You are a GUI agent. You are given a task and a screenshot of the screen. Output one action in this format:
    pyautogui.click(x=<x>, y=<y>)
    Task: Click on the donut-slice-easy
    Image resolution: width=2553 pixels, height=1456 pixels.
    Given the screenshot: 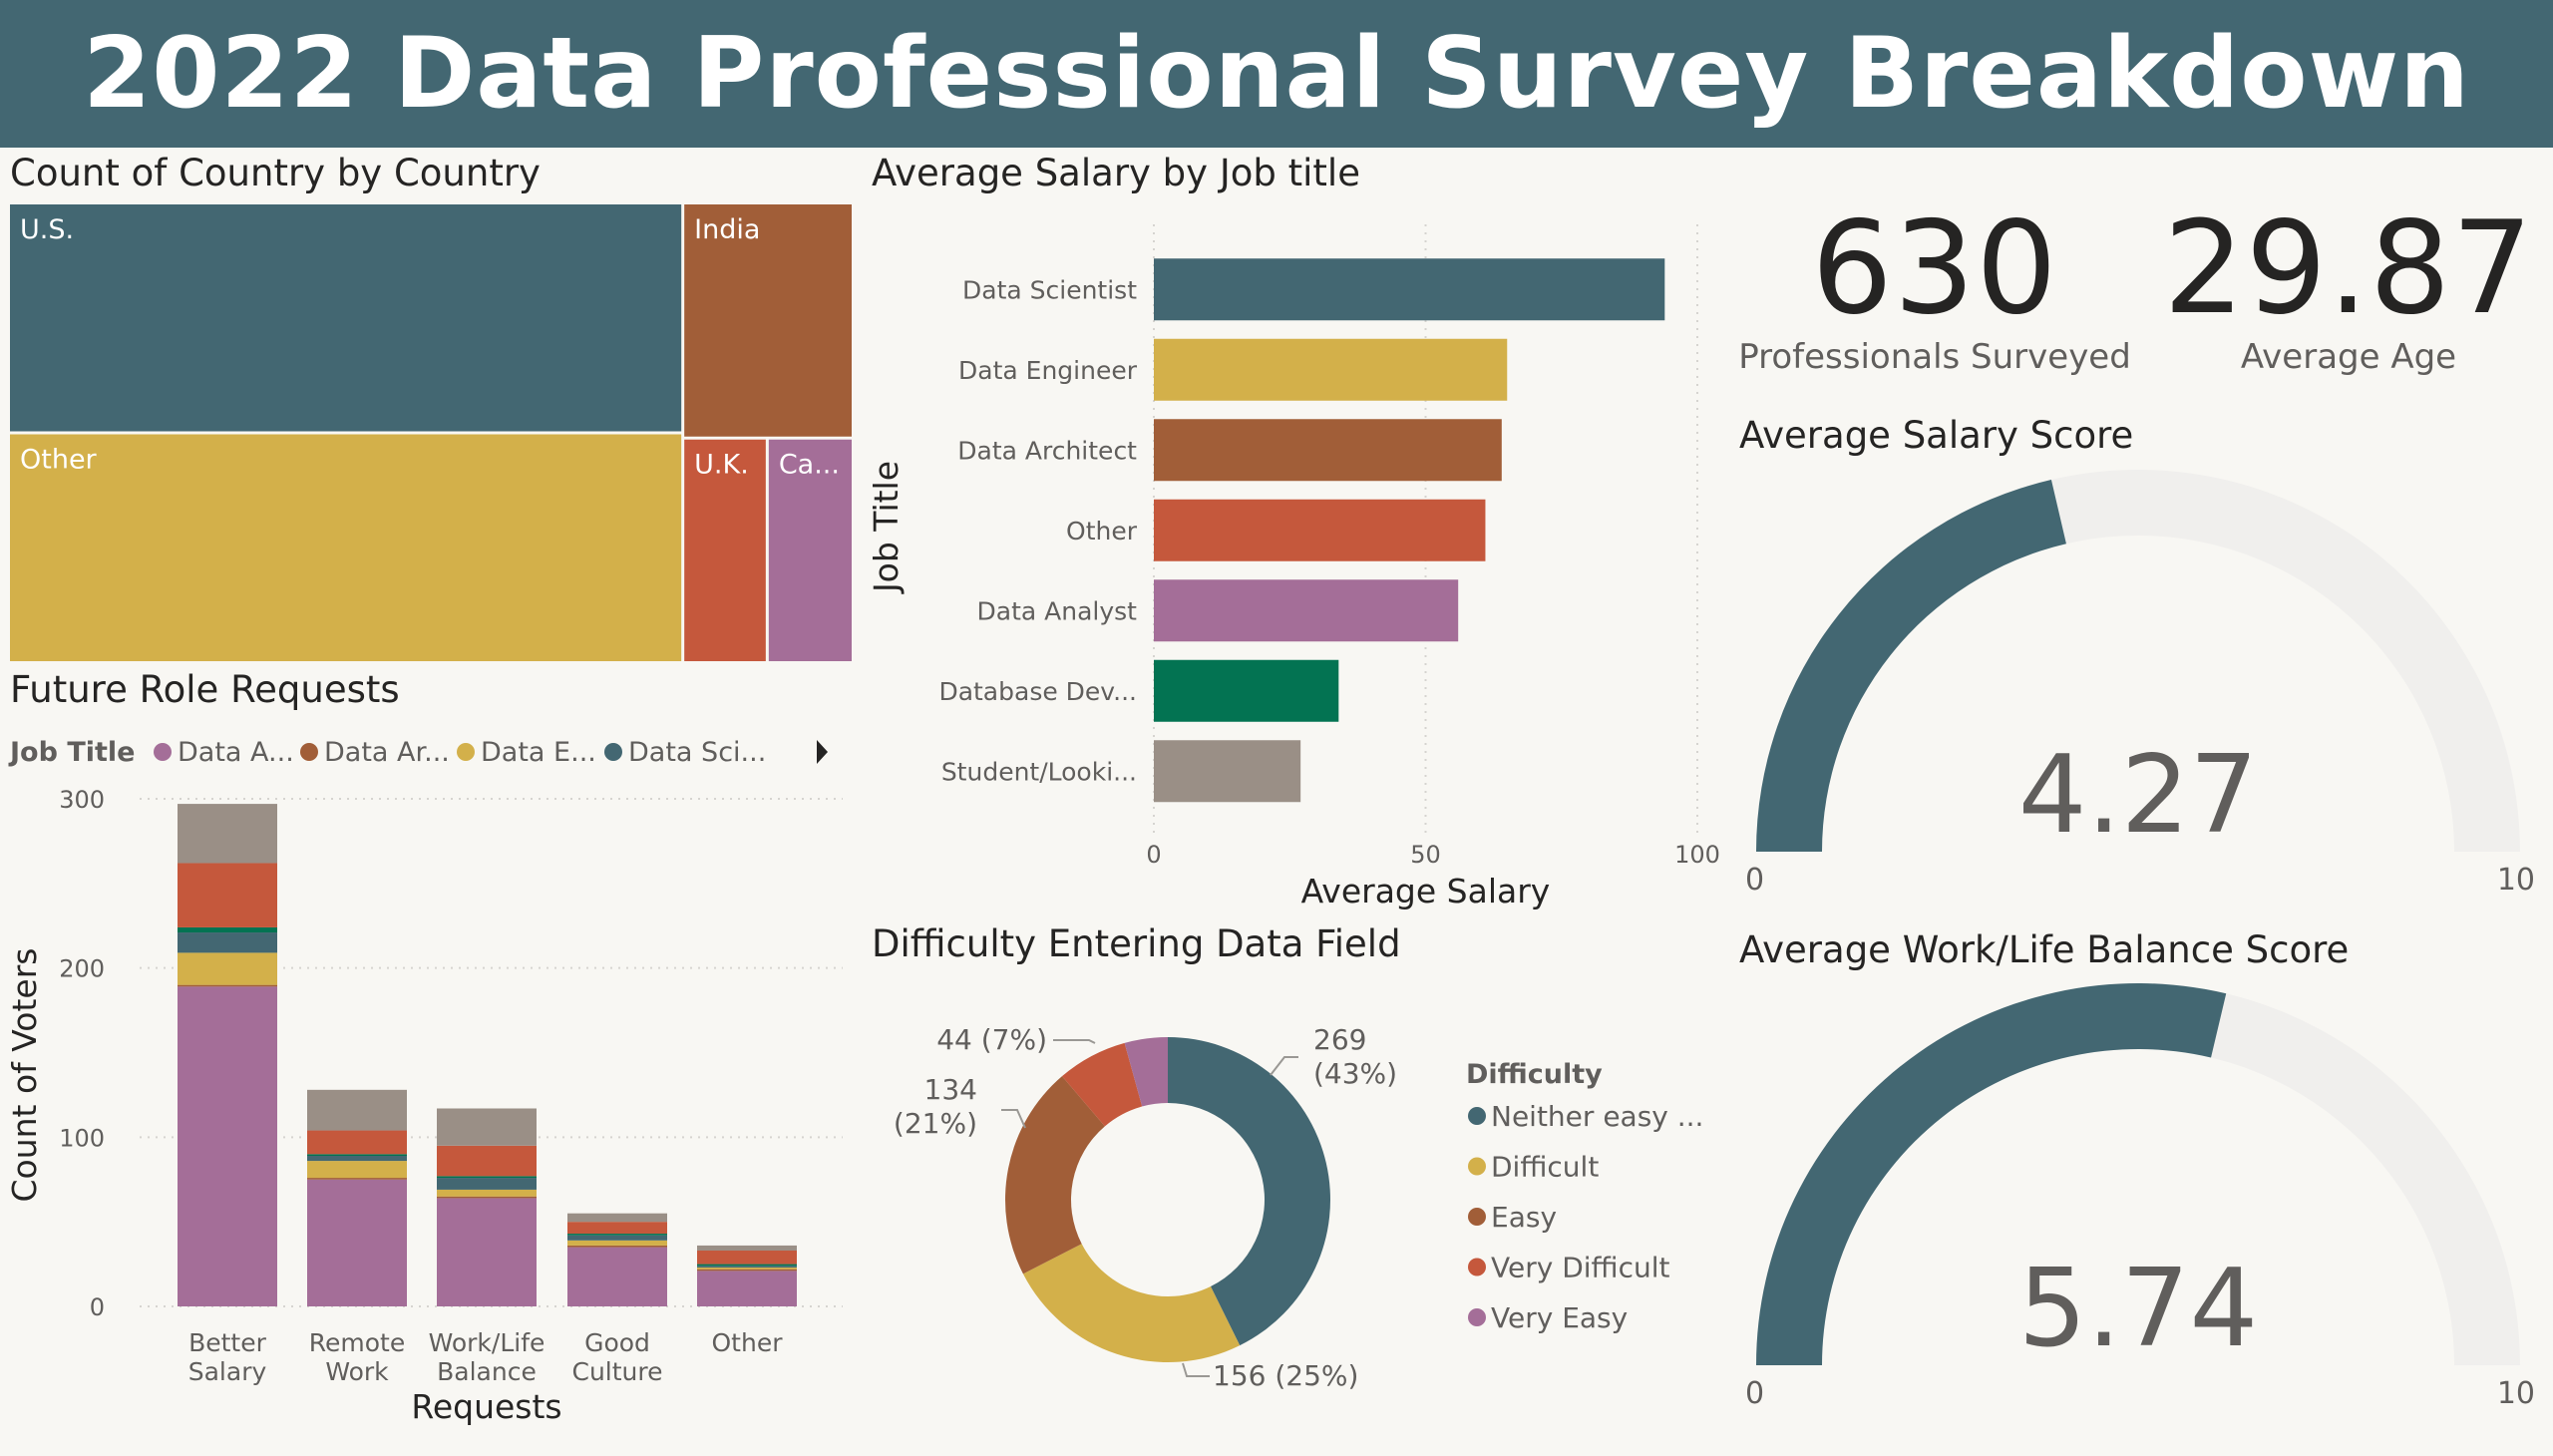 What is the action you would take?
    pyautogui.click(x=1055, y=1175)
    